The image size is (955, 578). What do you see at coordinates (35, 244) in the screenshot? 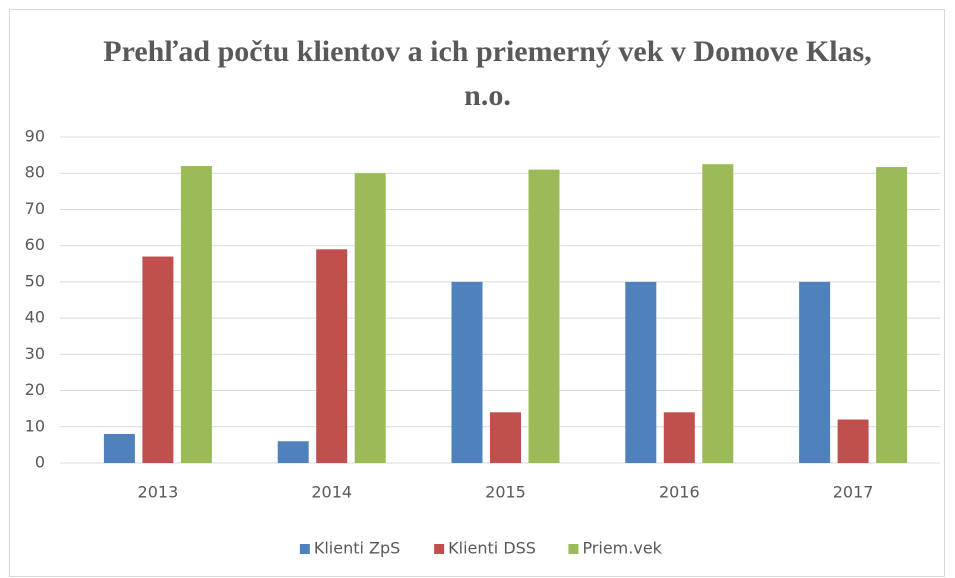
I see `y-tick-label: 60` at bounding box center [35, 244].